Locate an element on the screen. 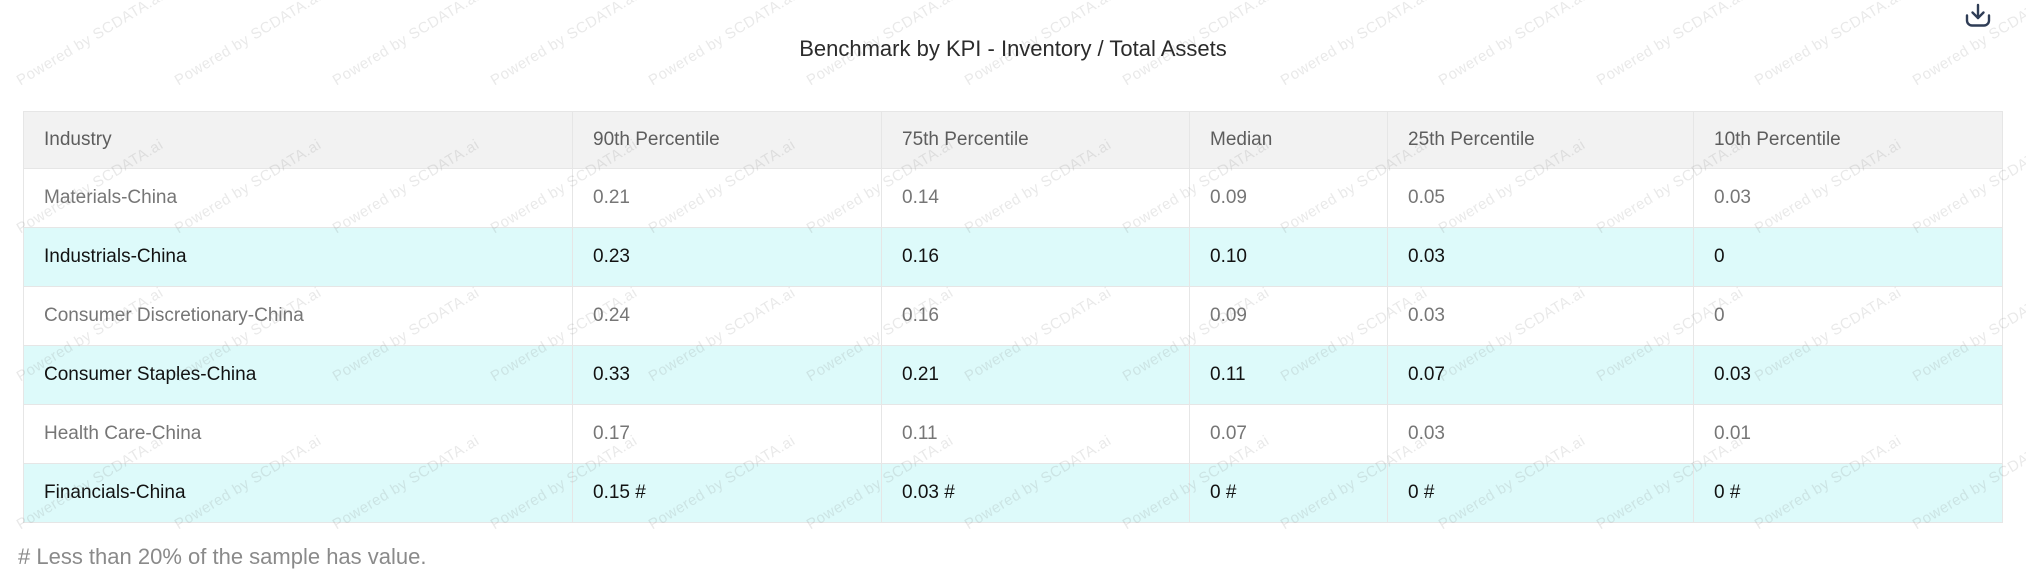  column-header: 10th Percentile is located at coordinates (1848, 140).